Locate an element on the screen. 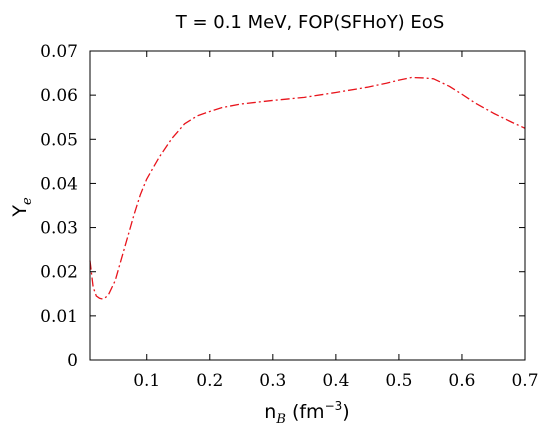 The width and height of the screenshot is (550, 438). y-tick-label: 0.03 is located at coordinates (59, 229).